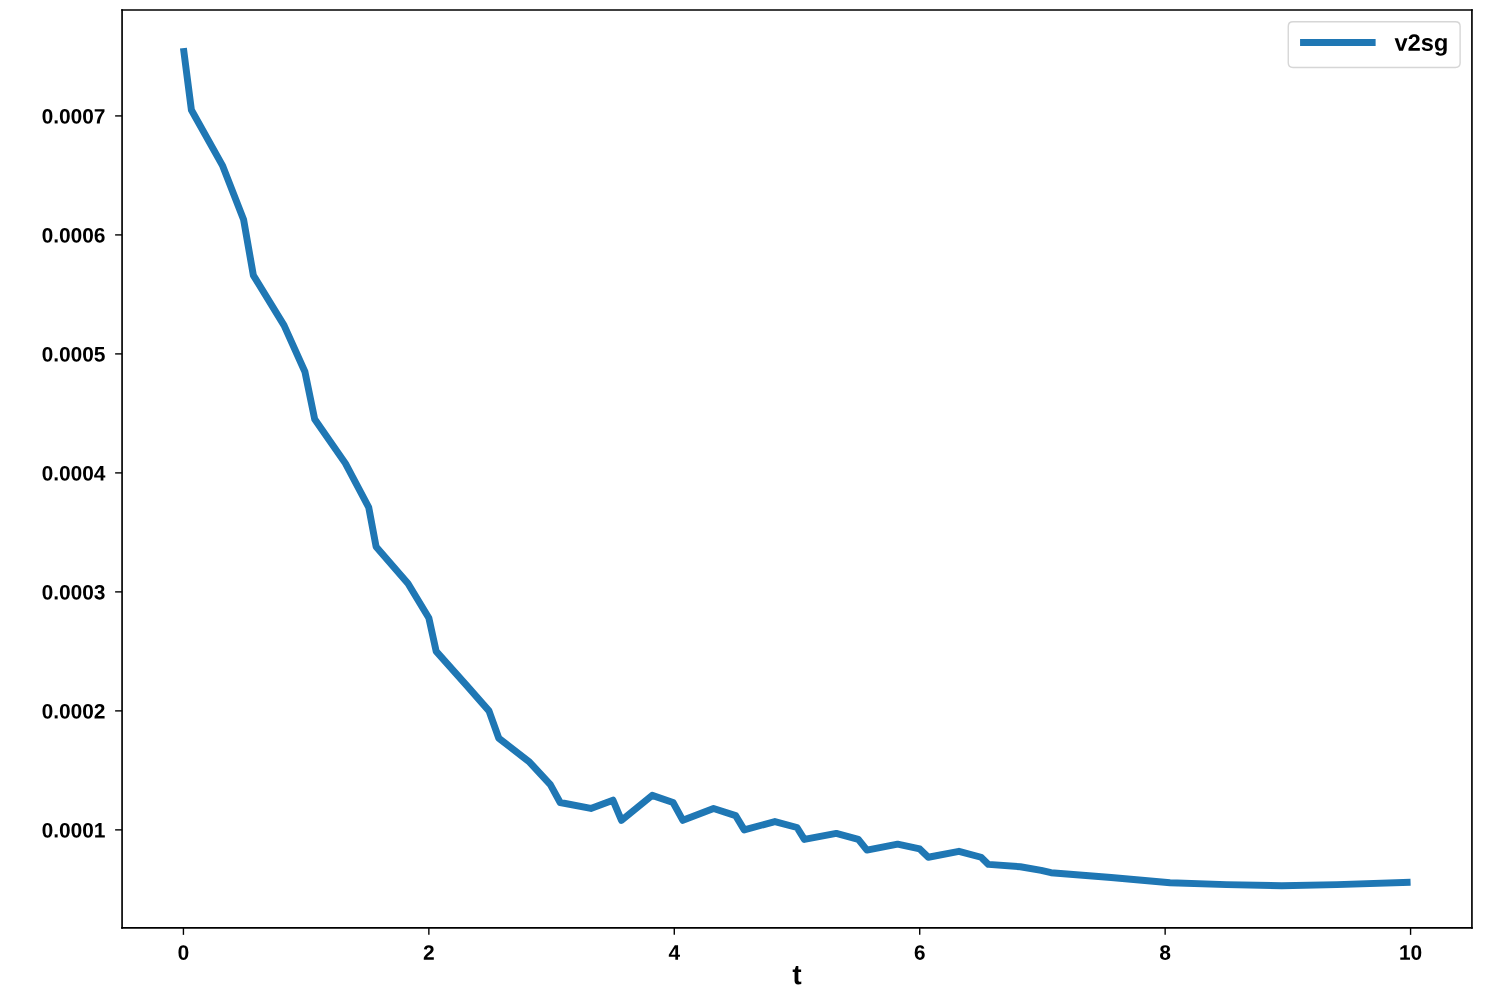 Image resolution: width=1485 pixels, height=1001 pixels. What do you see at coordinates (428, 952) in the screenshot?
I see `x-tick-label: 2` at bounding box center [428, 952].